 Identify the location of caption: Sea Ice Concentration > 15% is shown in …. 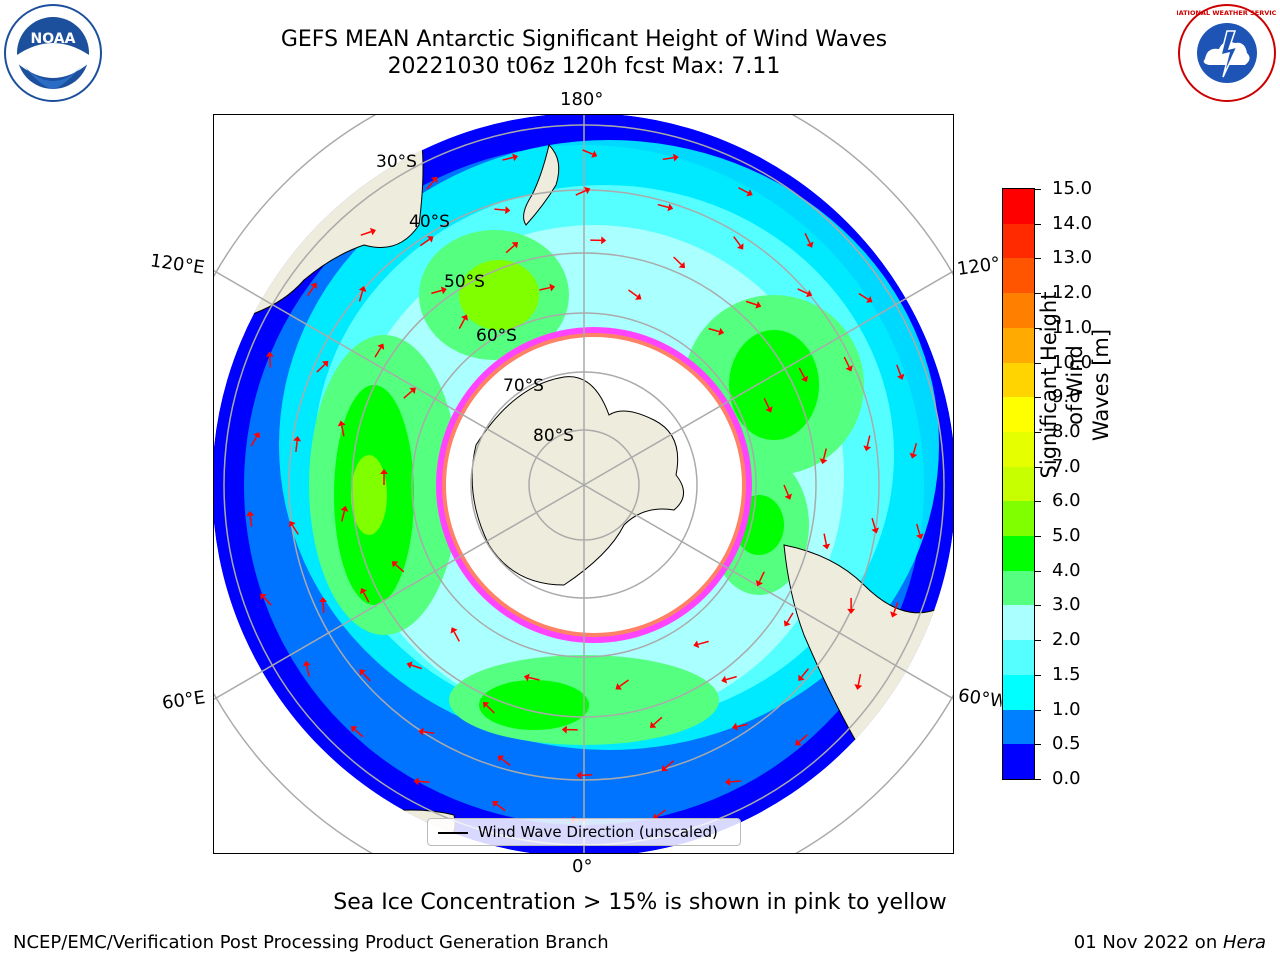
(640, 902).